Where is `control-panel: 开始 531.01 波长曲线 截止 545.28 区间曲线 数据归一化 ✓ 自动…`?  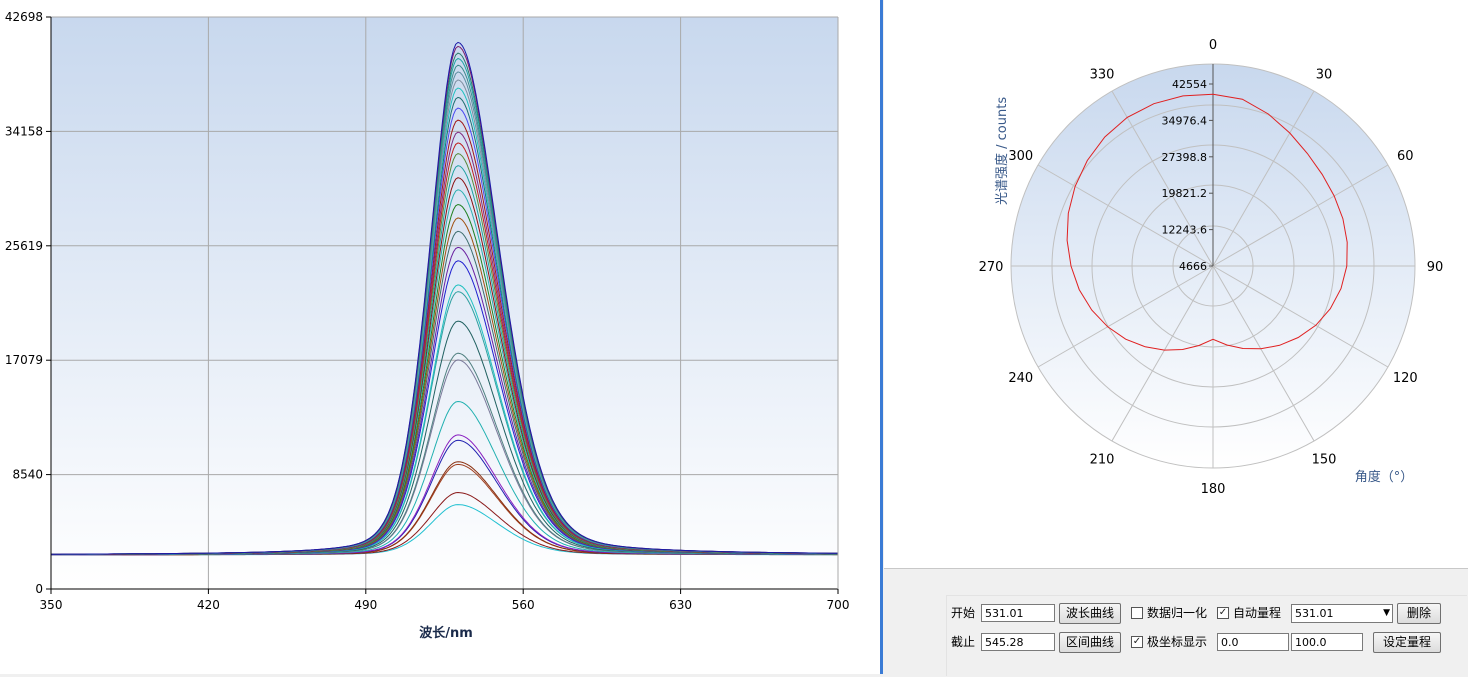 control-panel: 开始 531.01 波长曲线 截止 545.28 区间曲线 数据归一化 ✓ 自动… is located at coordinates (1176, 622).